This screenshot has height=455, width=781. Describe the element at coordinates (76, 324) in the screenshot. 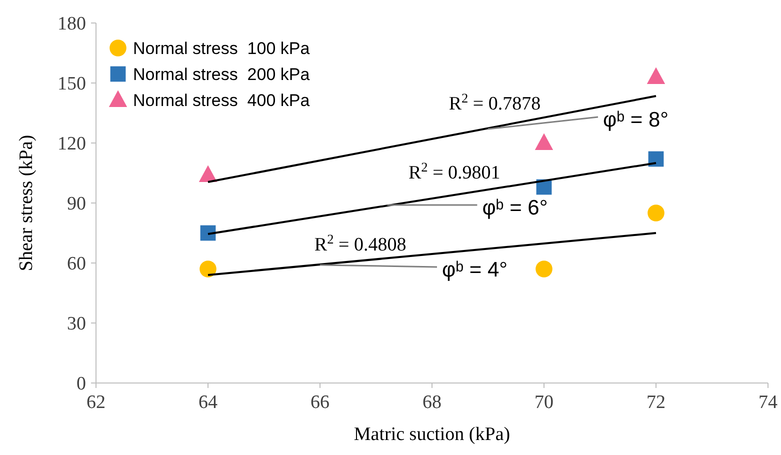

I see `y-tick-label: 30` at that location.